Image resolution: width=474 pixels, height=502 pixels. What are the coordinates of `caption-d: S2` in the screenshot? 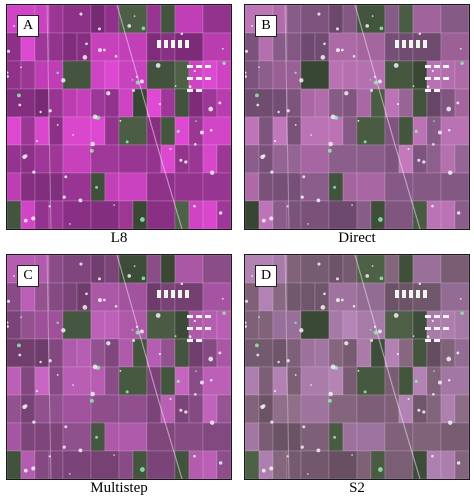 It's located at (357, 488).